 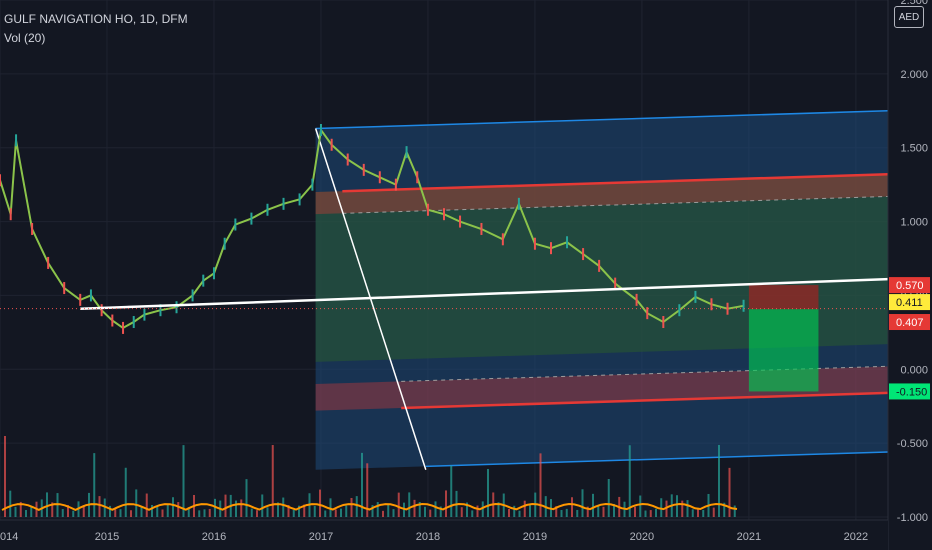 What do you see at coordinates (909, 17) in the screenshot?
I see `currency-badge: AED` at bounding box center [909, 17].